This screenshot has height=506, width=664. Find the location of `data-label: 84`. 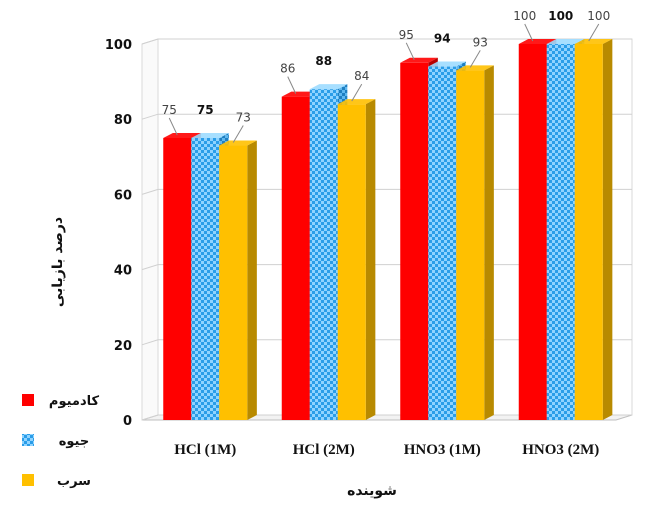

data-label: 84 is located at coordinates (361, 76).